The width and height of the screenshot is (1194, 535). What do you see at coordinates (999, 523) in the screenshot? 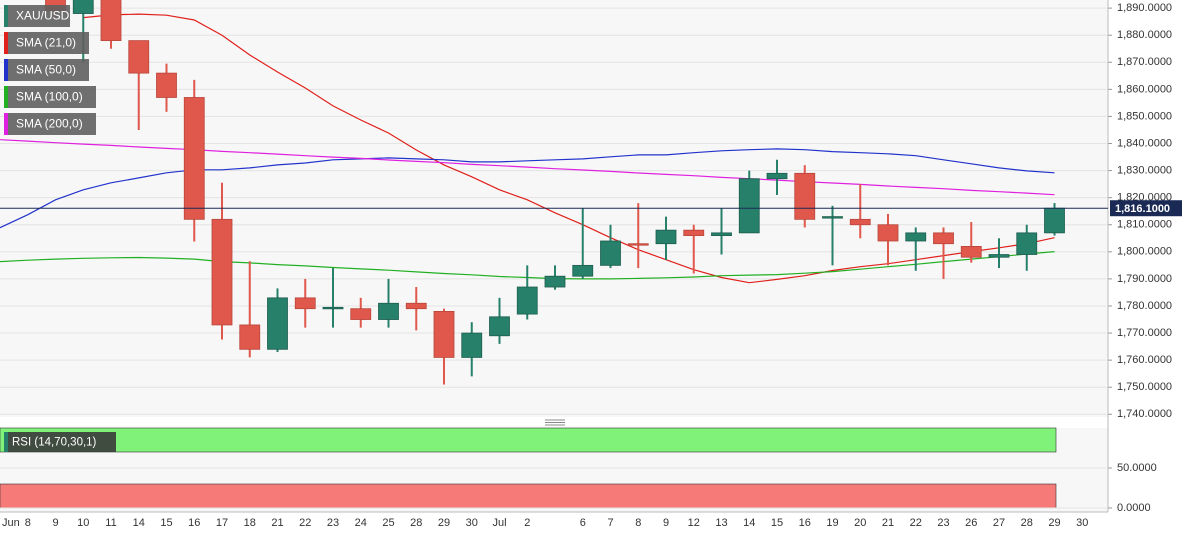
I see `x-tick-label: 27` at bounding box center [999, 523].